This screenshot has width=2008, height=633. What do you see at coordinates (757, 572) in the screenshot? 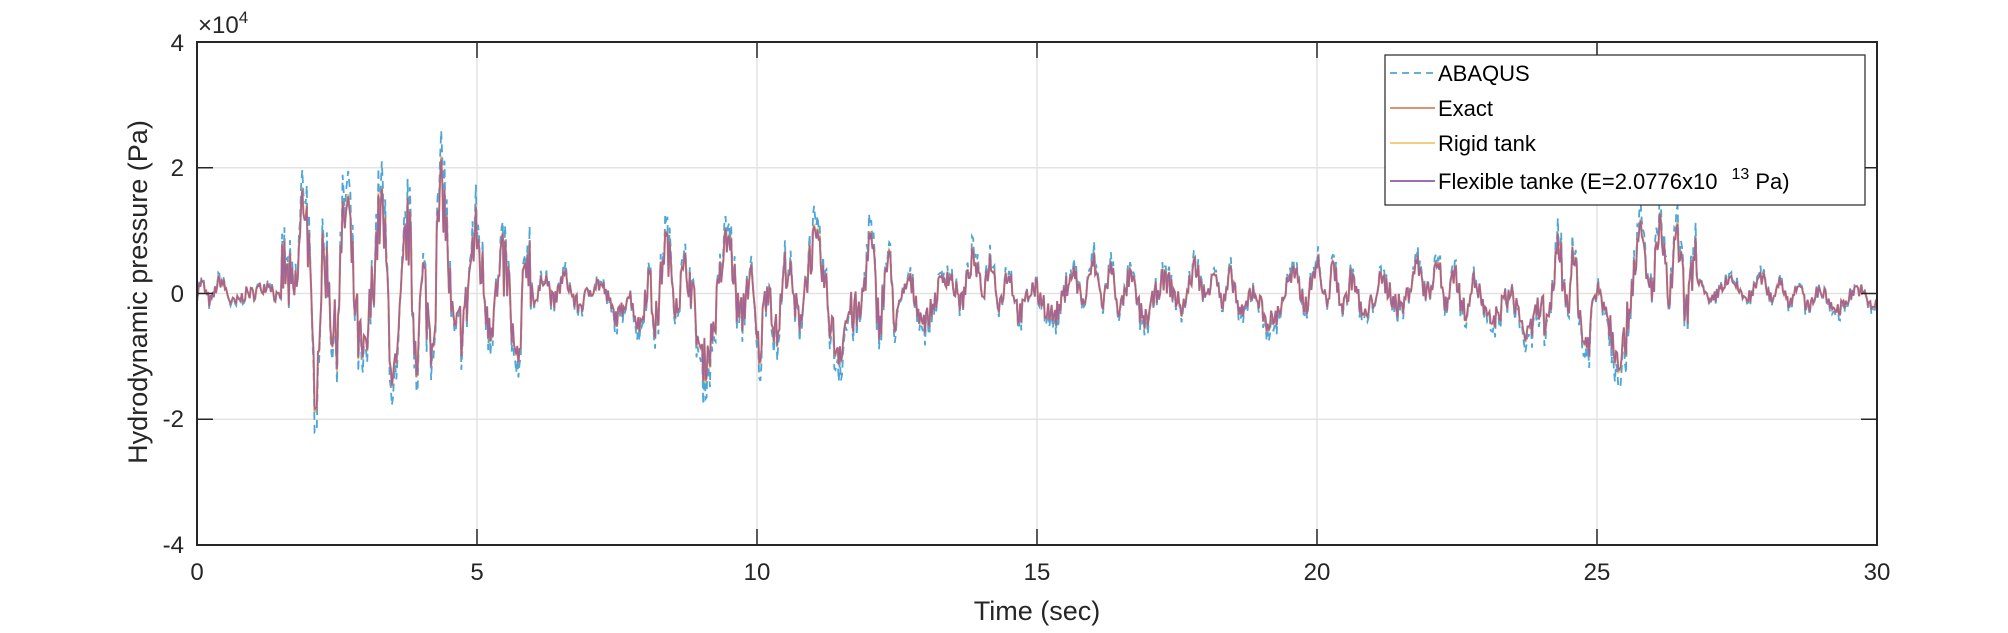
I see `x-tick-label: 10` at bounding box center [757, 572].